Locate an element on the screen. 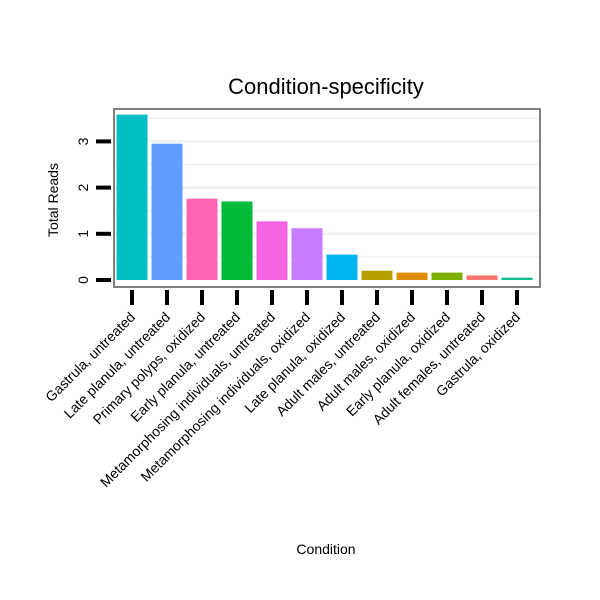  y-tick-label: 1 is located at coordinates (83, 234).